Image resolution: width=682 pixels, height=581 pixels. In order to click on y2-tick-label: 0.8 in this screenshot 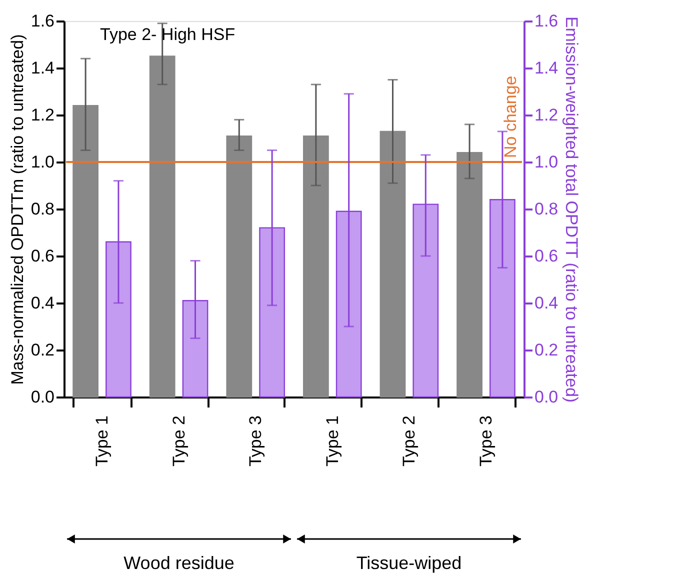, I will do `click(546, 209)`.